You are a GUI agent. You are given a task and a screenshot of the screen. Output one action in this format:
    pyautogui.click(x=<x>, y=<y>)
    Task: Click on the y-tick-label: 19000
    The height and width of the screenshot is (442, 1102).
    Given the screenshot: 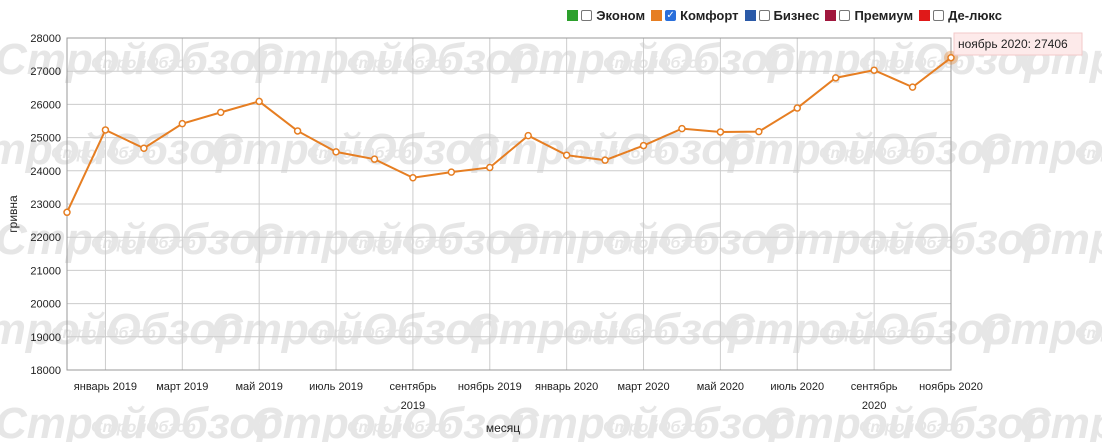 What is the action you would take?
    pyautogui.click(x=45, y=338)
    